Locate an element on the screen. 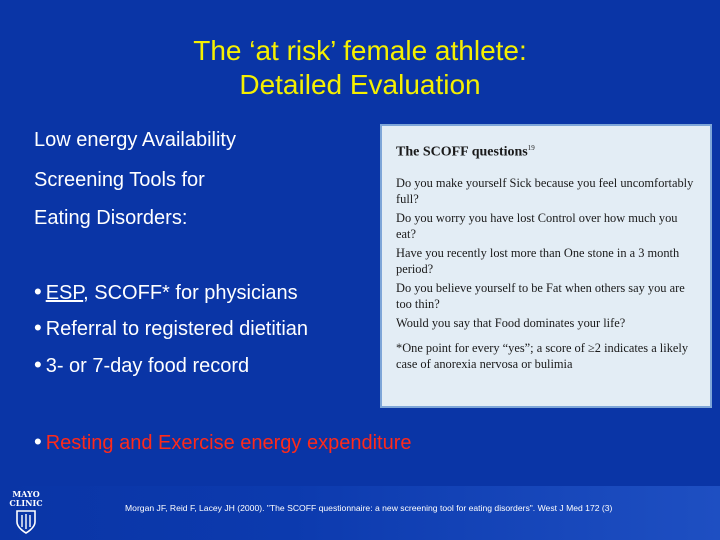 The width and height of the screenshot is (720, 540). bullet-esp-scoff: • ESP, SCOFF* for physicians is located at coordinates (166, 292).